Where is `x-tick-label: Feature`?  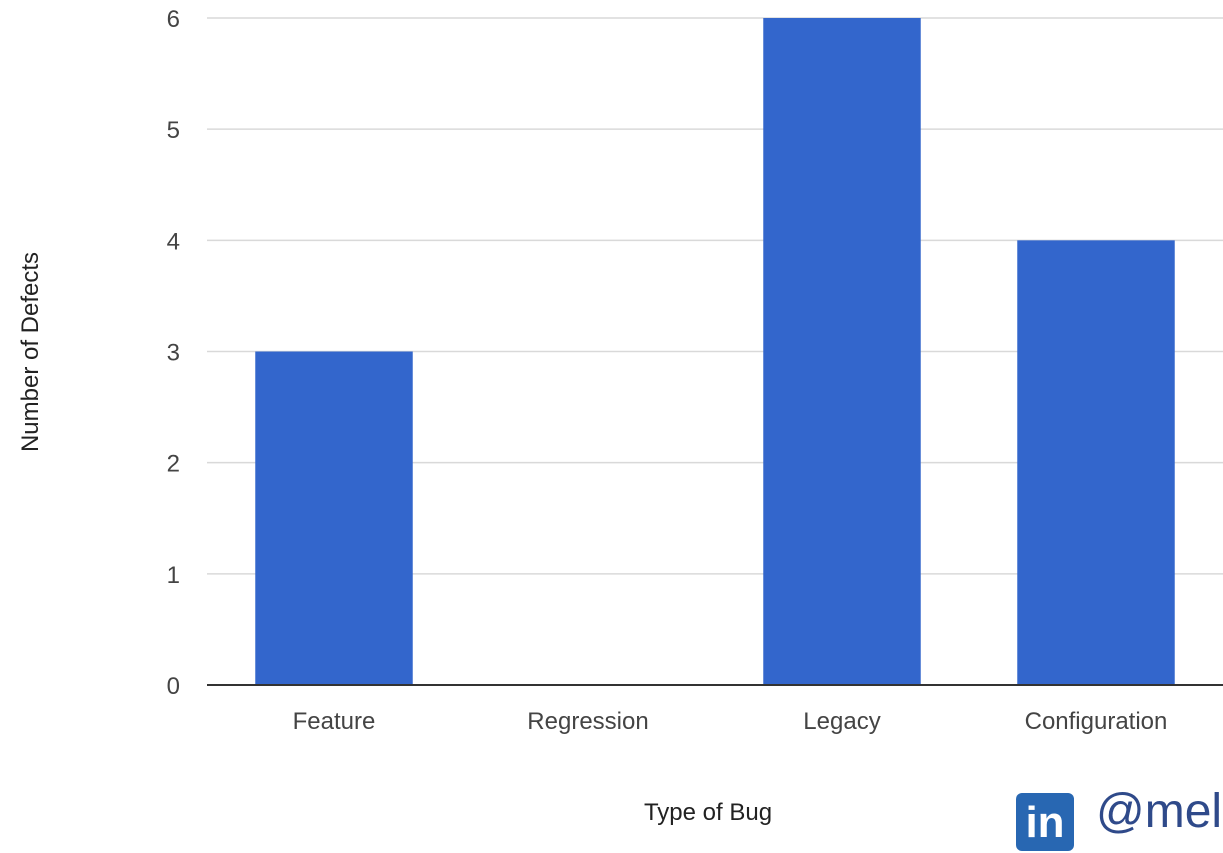 x-tick-label: Feature is located at coordinates (334, 721).